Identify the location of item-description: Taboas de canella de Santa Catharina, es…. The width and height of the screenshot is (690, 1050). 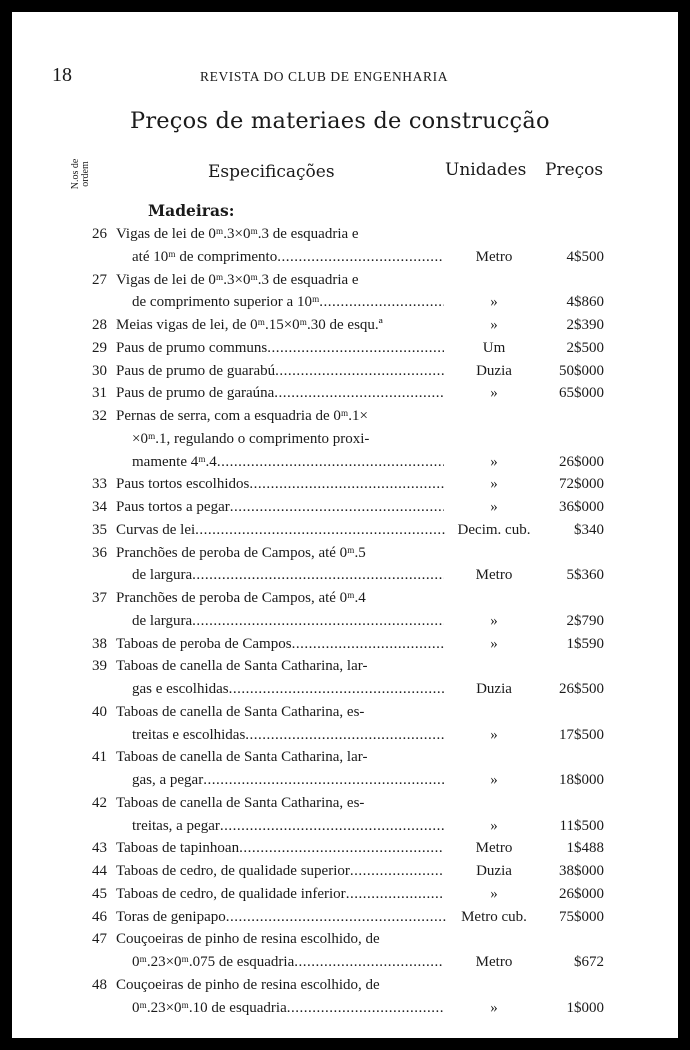
(284, 803).